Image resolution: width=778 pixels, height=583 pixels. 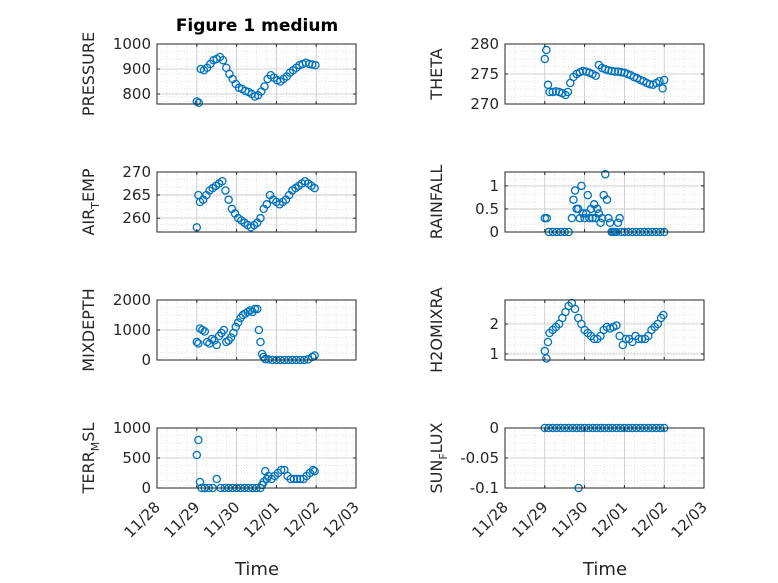 I want to click on y-axis-label-sun_flux: SUNFLUX, so click(x=438, y=457).